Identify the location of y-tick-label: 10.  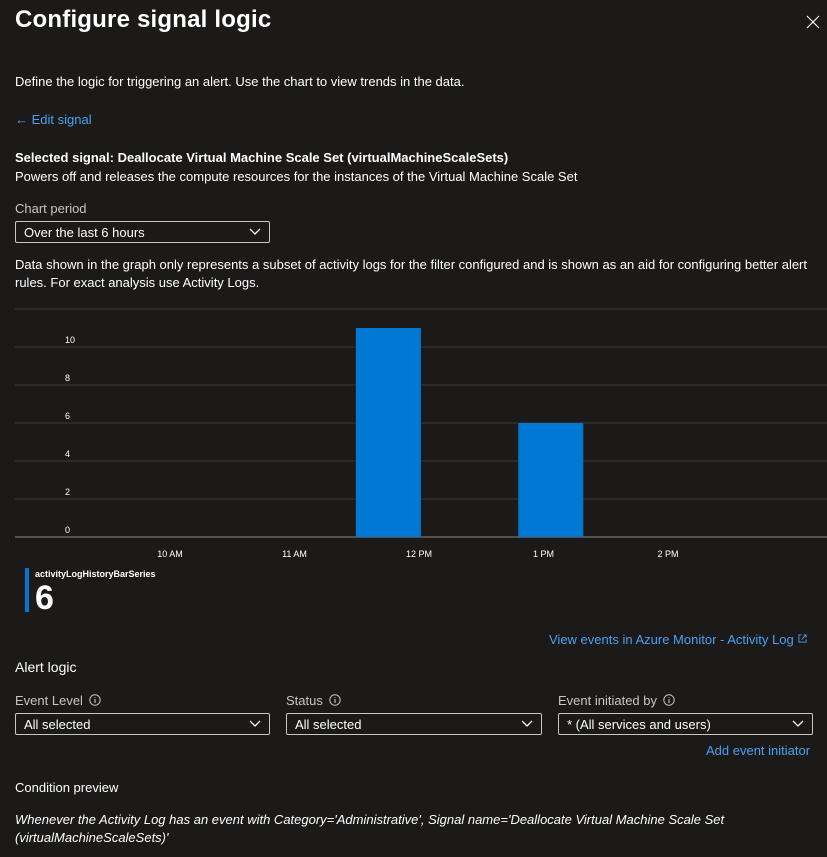
(70, 340).